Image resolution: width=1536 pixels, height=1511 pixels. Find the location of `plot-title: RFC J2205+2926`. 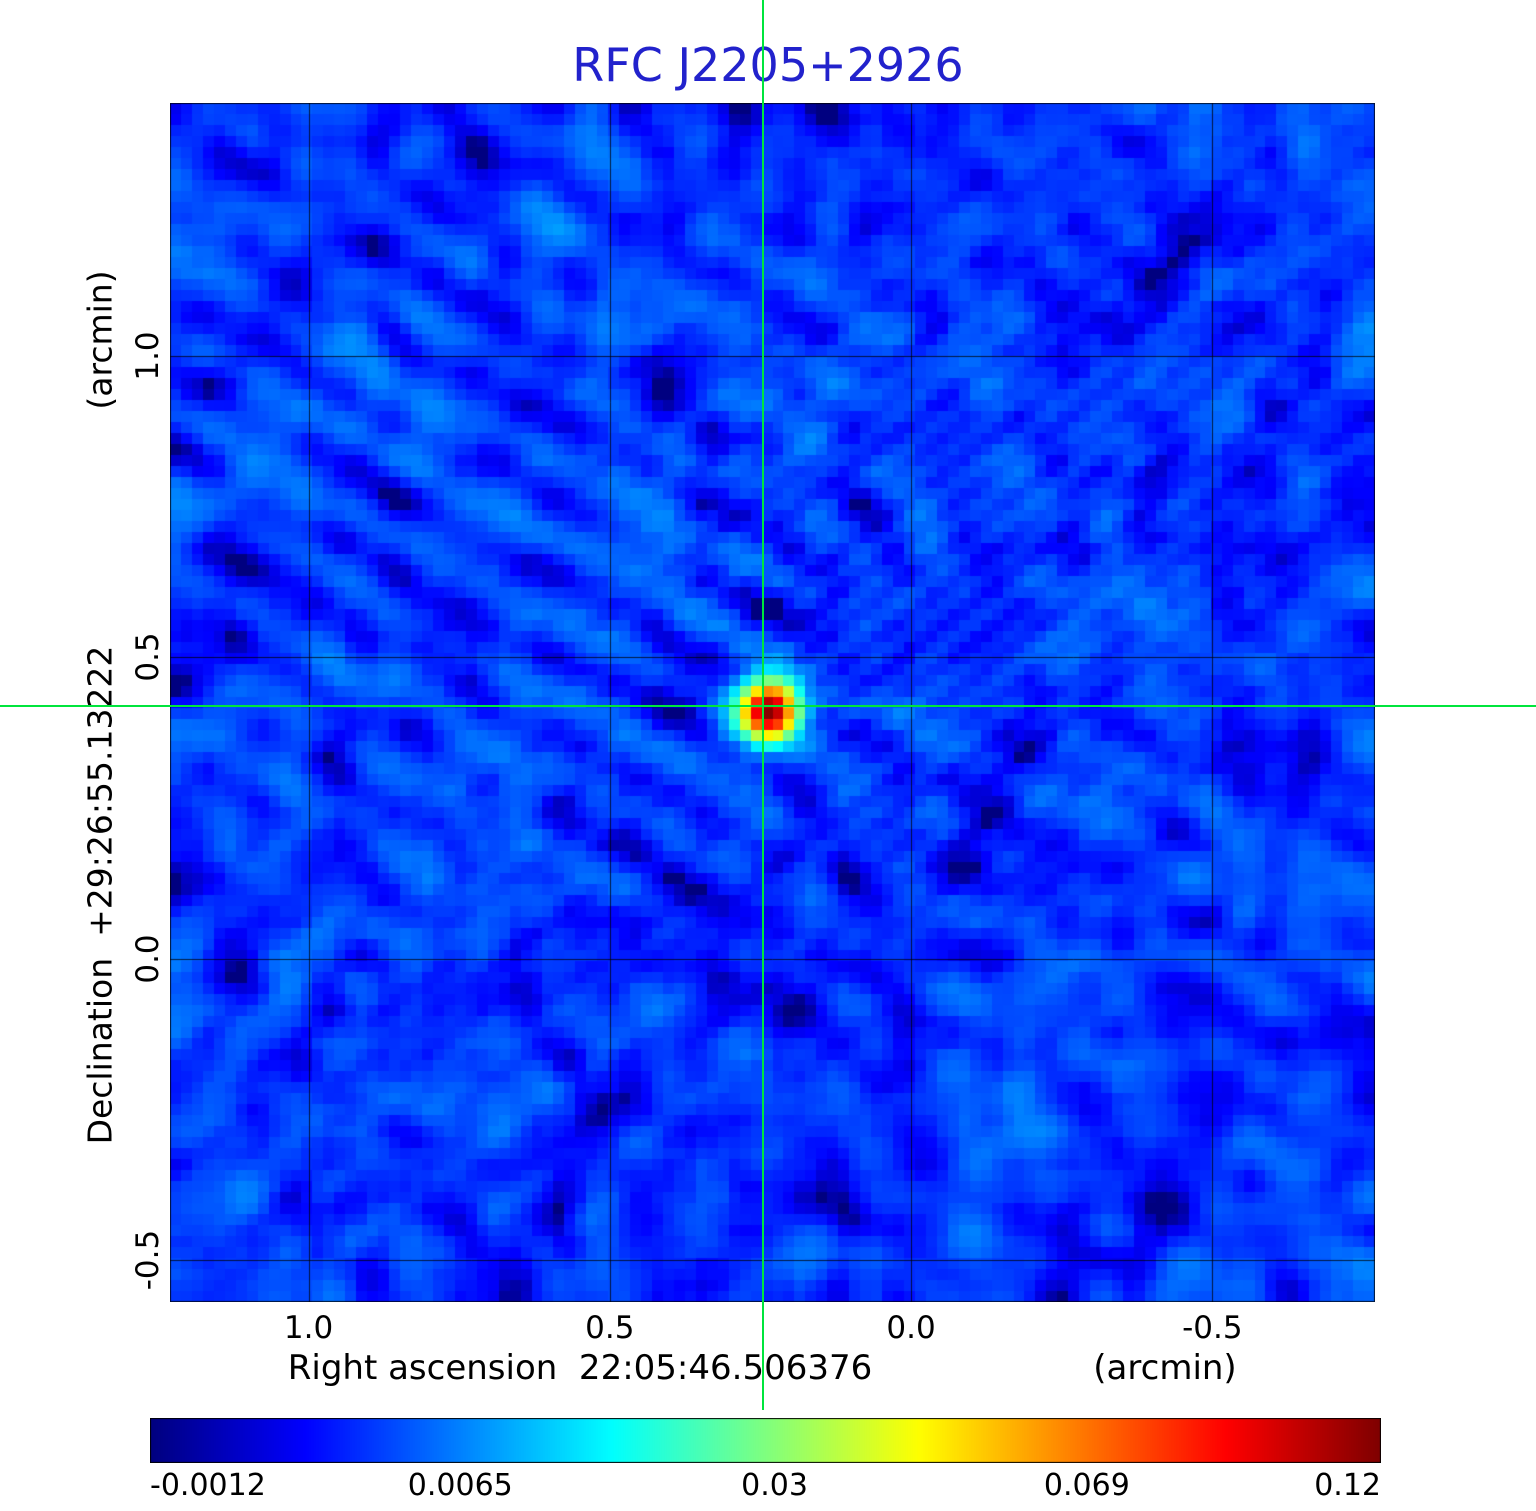

plot-title: RFC J2205+2926 is located at coordinates (768, 65).